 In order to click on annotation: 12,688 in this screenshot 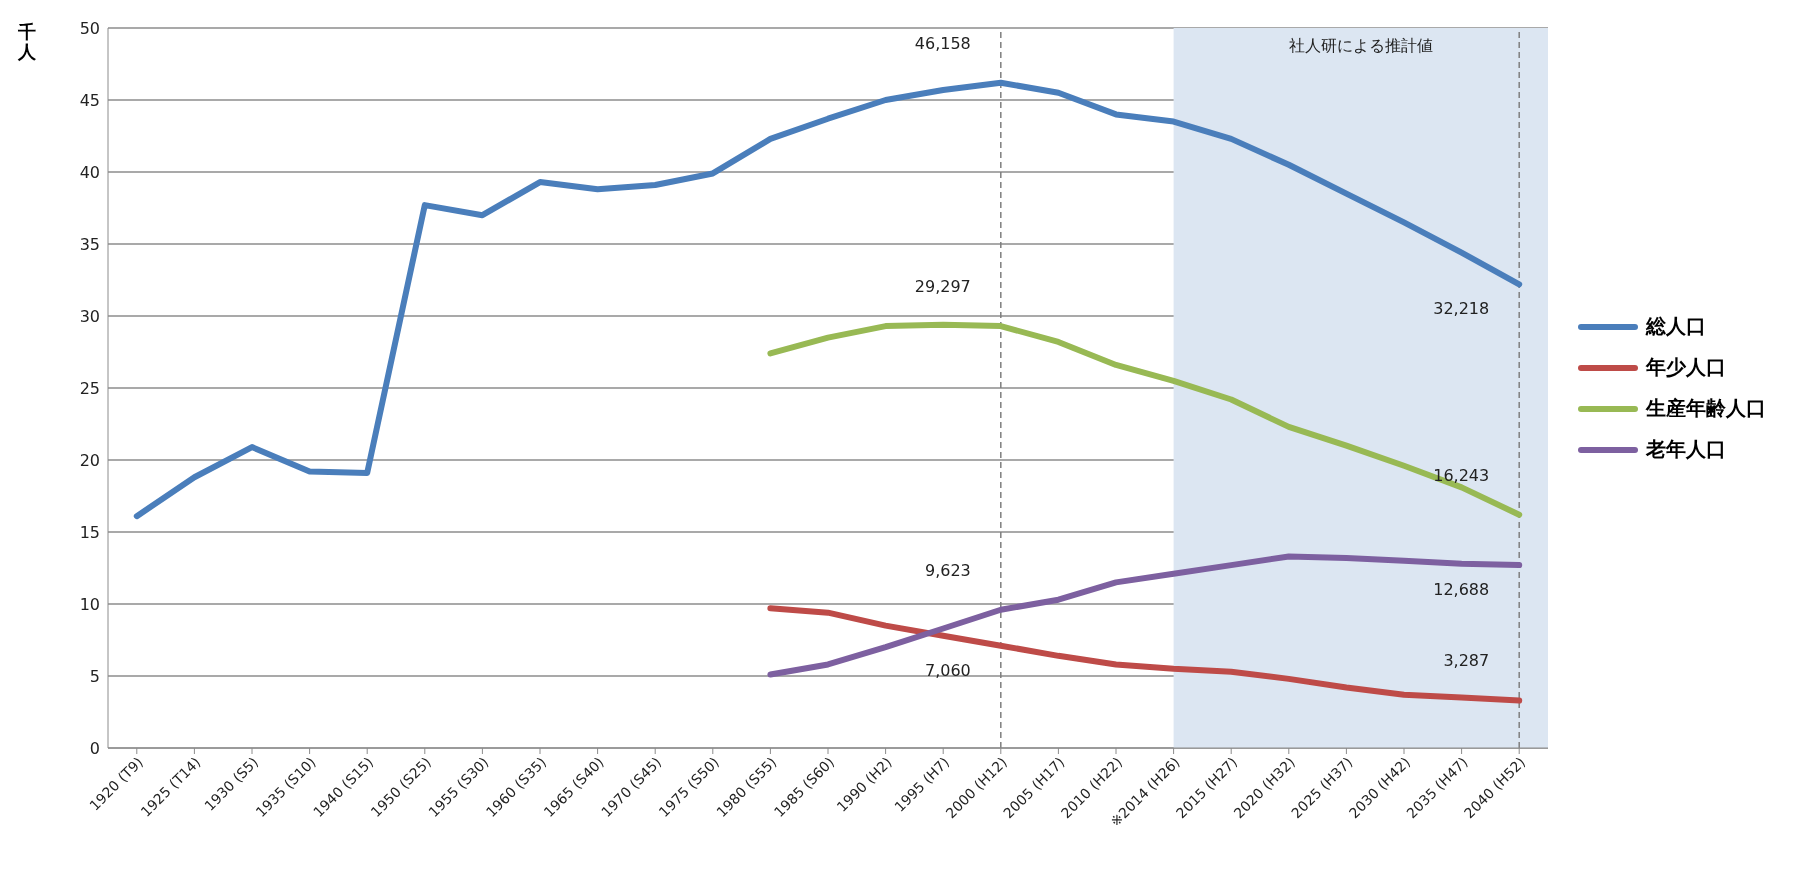, I will do `click(1461, 590)`.